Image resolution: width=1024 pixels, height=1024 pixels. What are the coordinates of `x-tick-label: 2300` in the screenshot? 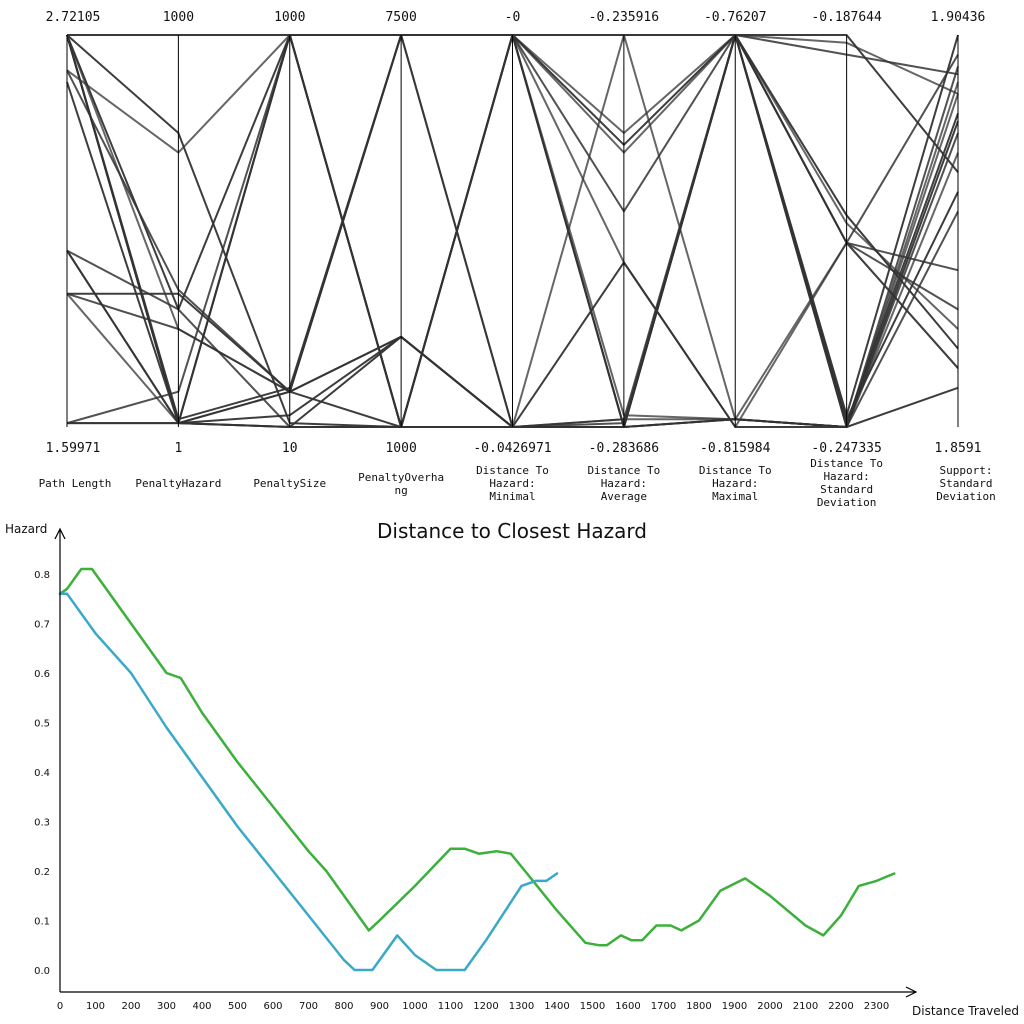 It's located at (876, 1006).